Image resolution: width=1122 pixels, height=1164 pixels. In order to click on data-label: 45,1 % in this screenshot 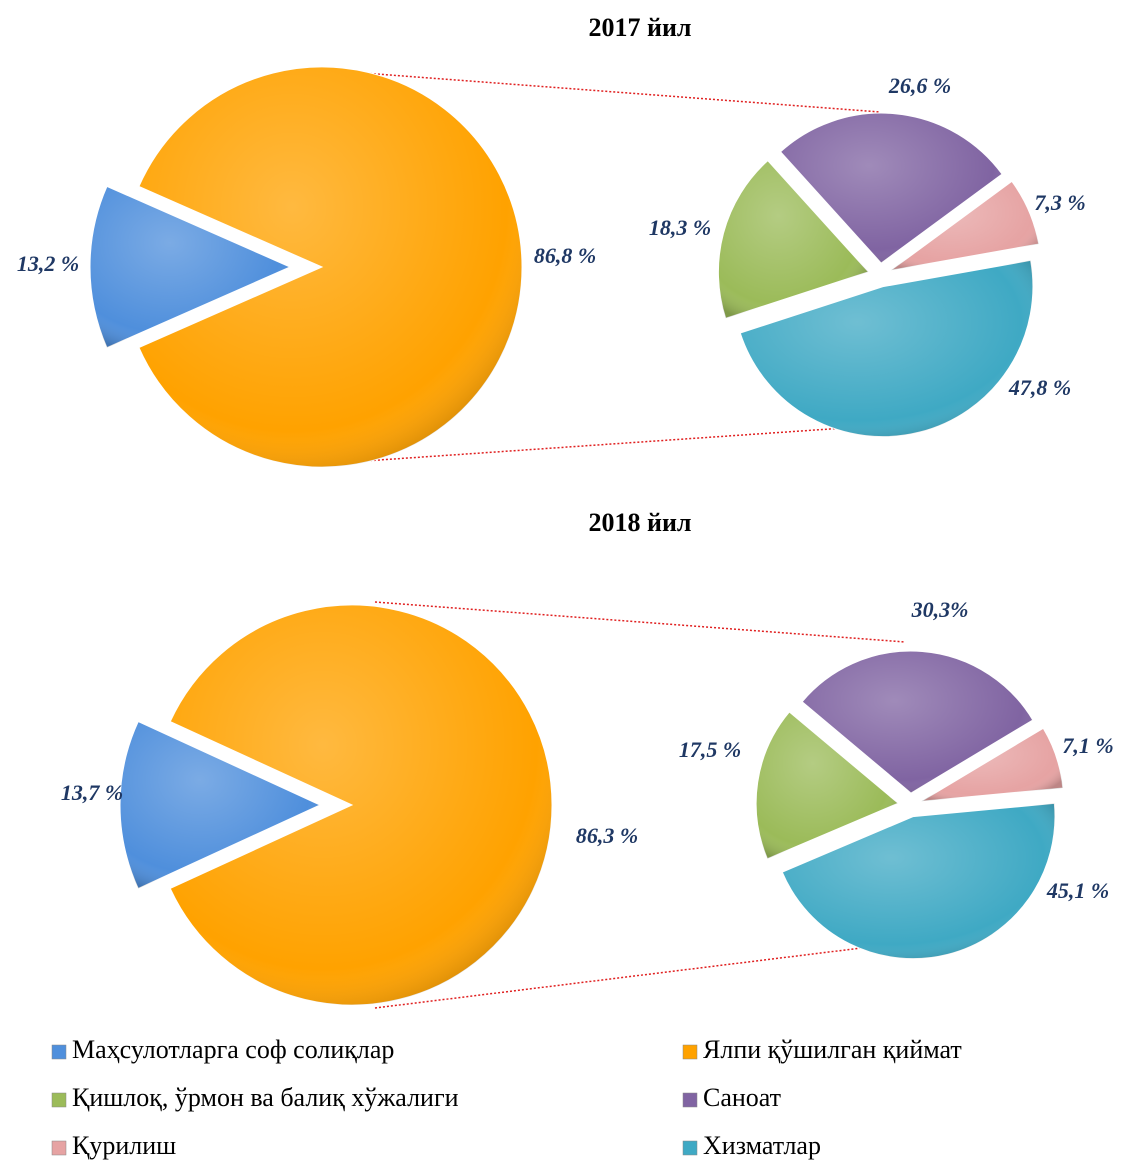, I will do `click(1077, 890)`.